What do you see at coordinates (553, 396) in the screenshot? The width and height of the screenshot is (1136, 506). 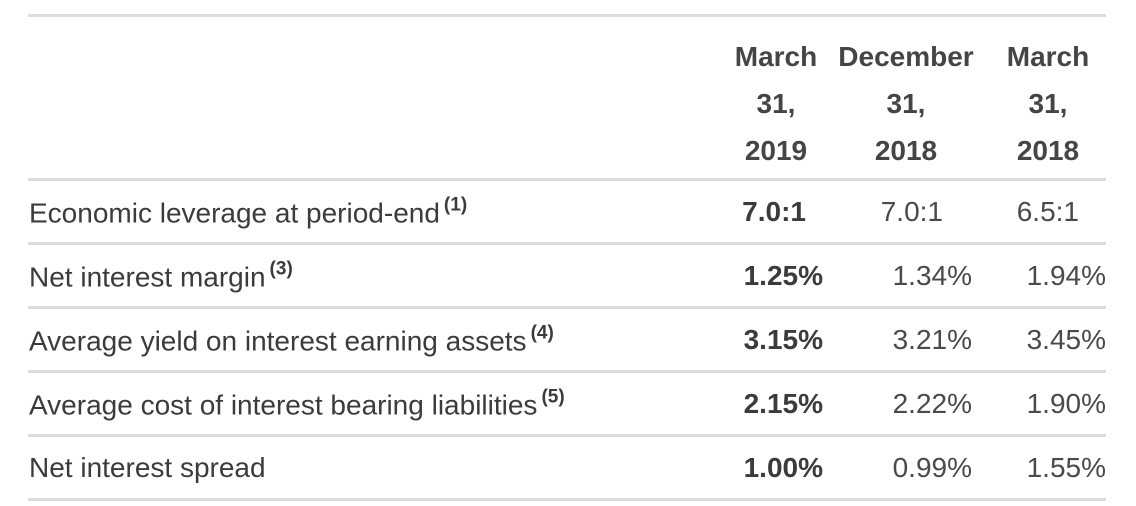 I see `footnote-marker: (5)` at bounding box center [553, 396].